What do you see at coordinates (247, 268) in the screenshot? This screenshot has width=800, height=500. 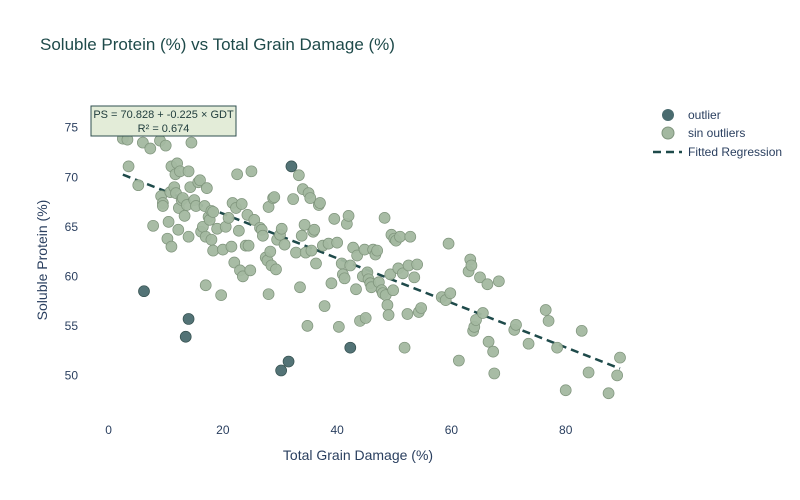 I see `outlier-points` at bounding box center [247, 268].